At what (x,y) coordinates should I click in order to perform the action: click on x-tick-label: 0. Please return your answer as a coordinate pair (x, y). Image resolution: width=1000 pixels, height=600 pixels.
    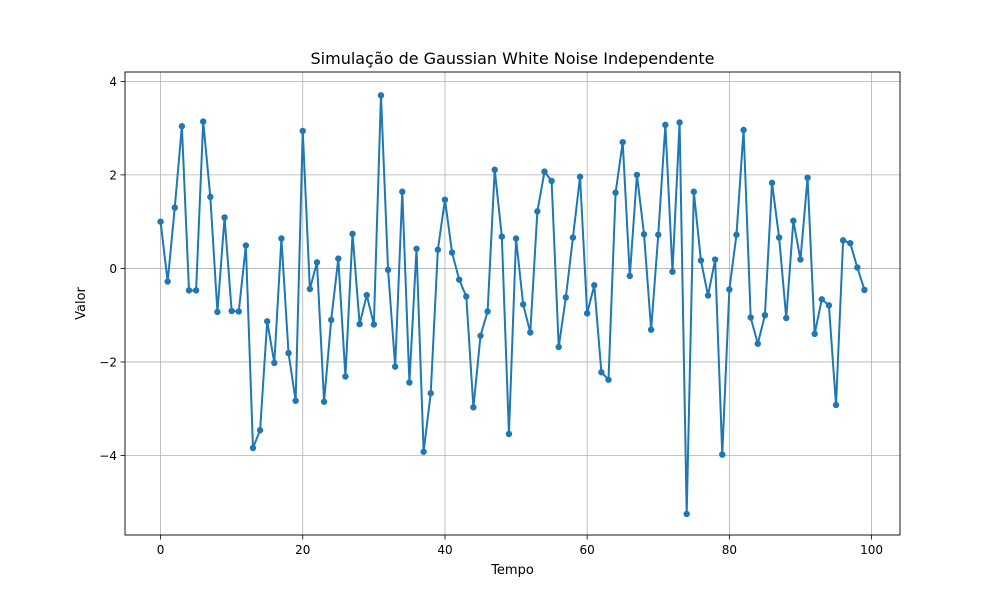
    Looking at the image, I should click on (161, 550).